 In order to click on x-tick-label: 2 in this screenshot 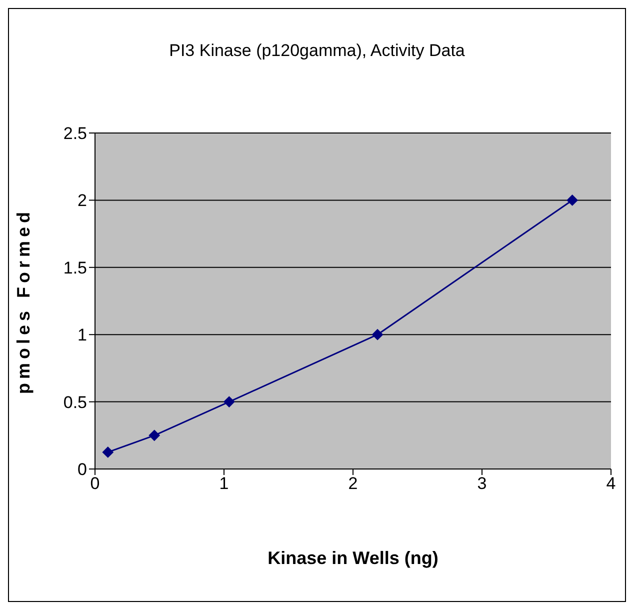, I will do `click(353, 484)`.